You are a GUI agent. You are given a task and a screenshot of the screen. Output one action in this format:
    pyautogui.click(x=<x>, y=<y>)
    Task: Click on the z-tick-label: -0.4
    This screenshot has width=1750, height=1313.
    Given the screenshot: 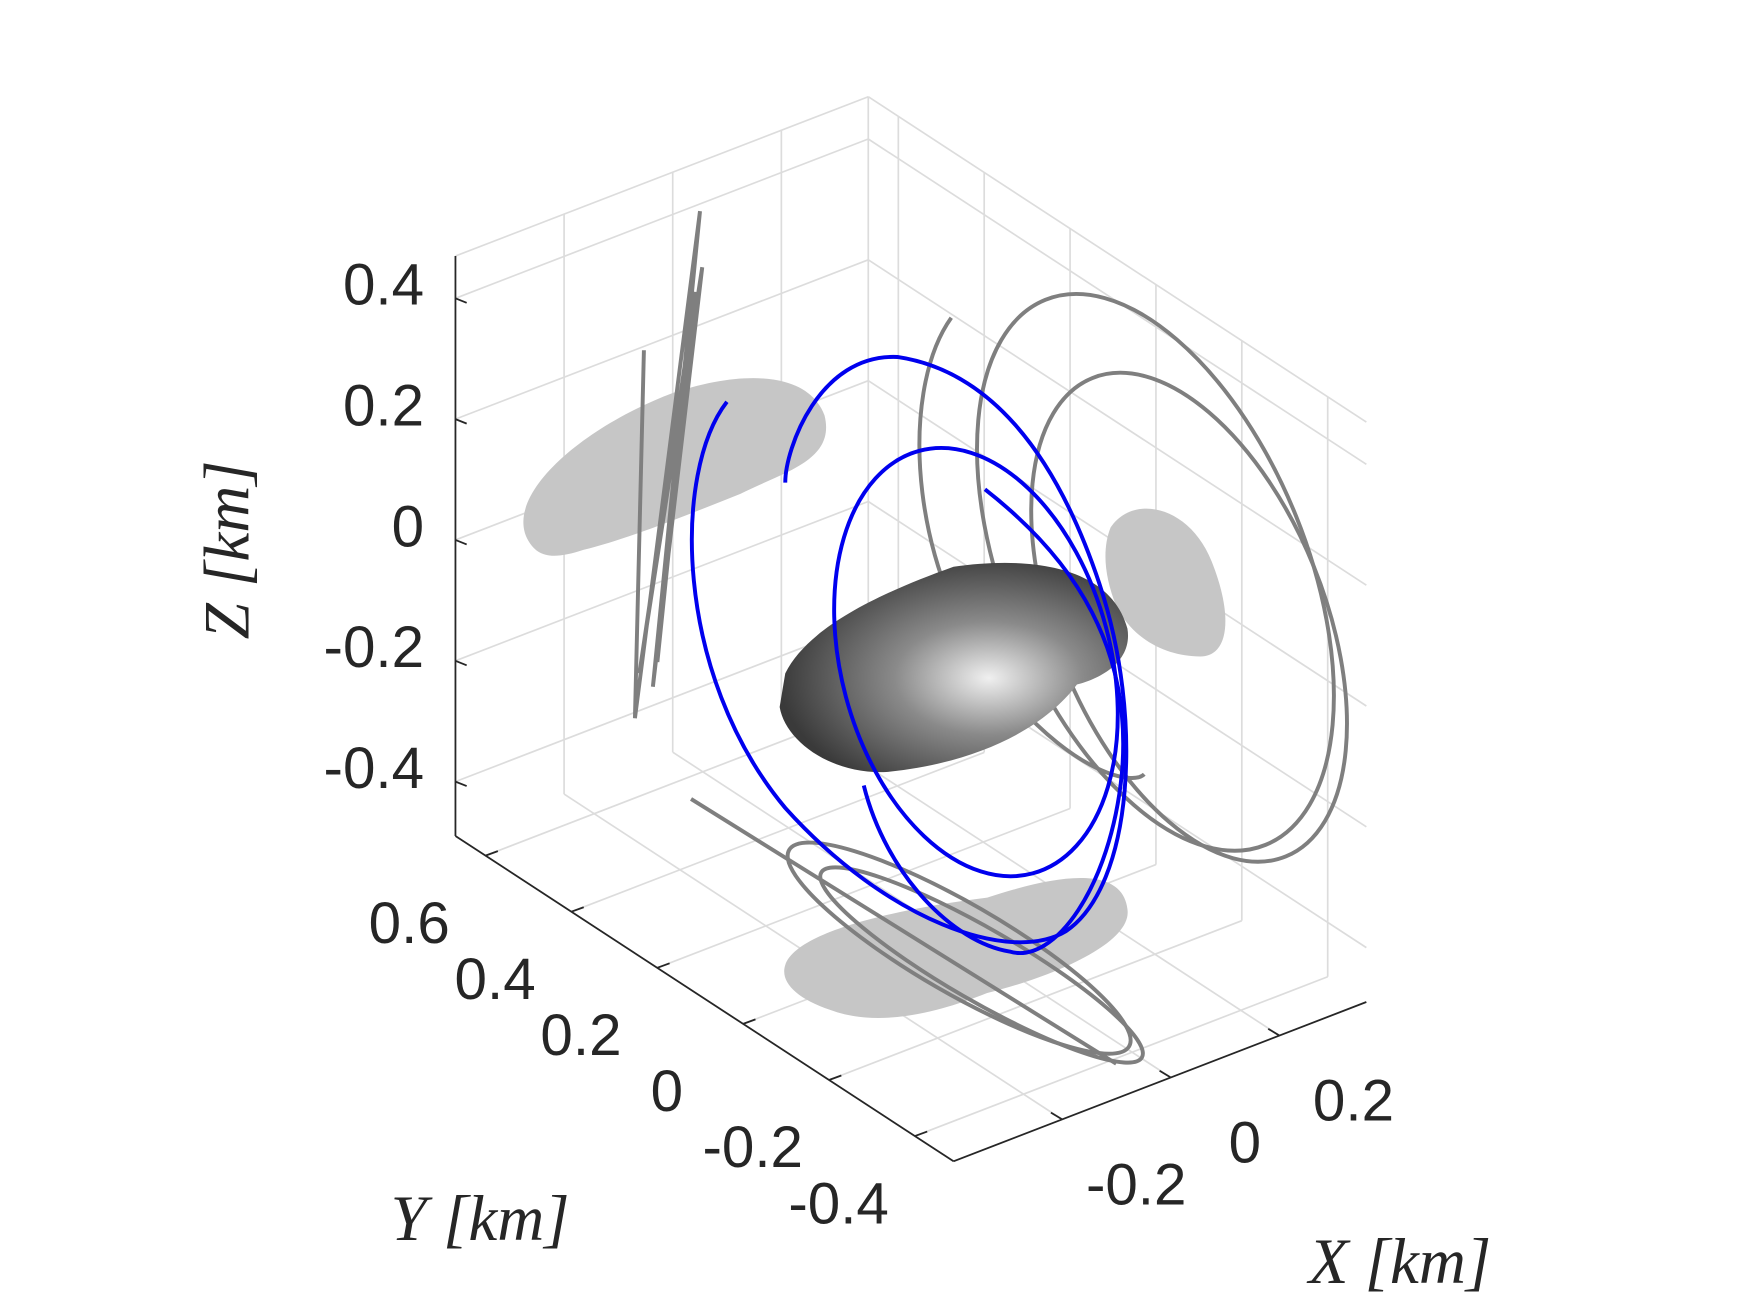 What is the action you would take?
    pyautogui.click(x=374, y=768)
    